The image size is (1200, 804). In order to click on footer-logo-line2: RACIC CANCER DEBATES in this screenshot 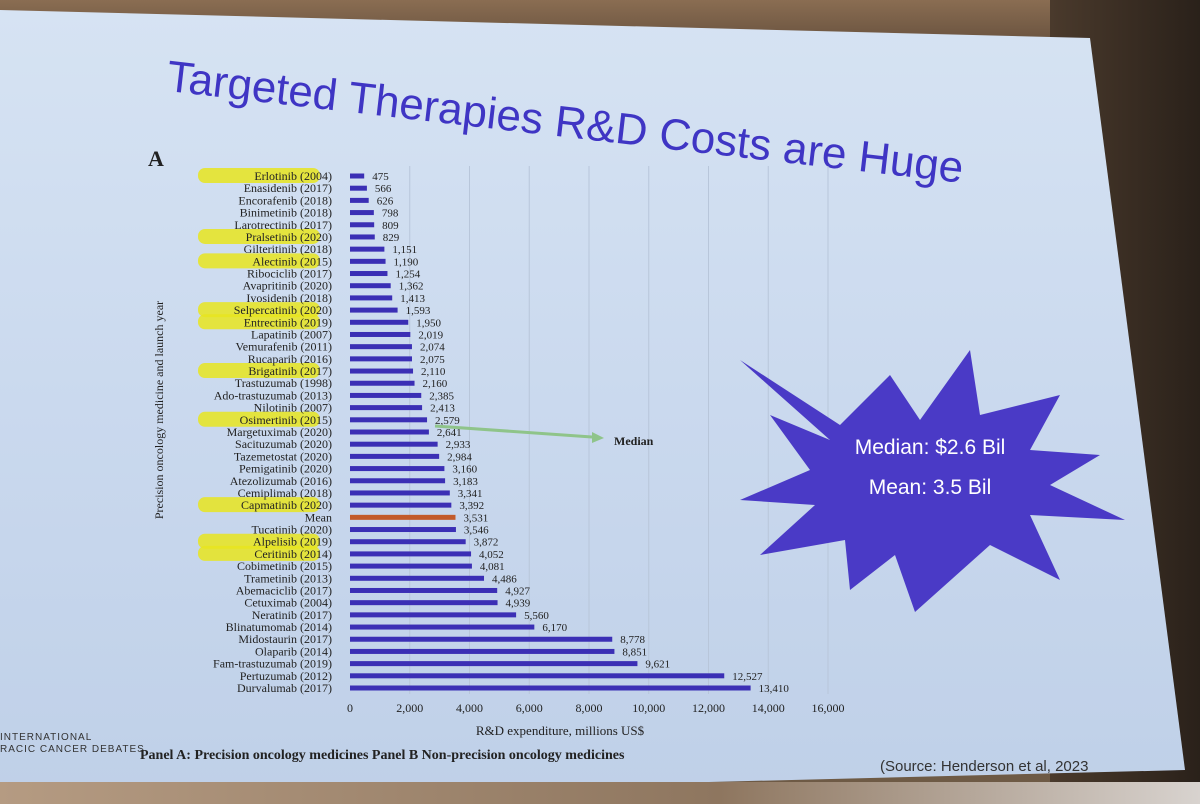, I will do `click(72, 749)`.